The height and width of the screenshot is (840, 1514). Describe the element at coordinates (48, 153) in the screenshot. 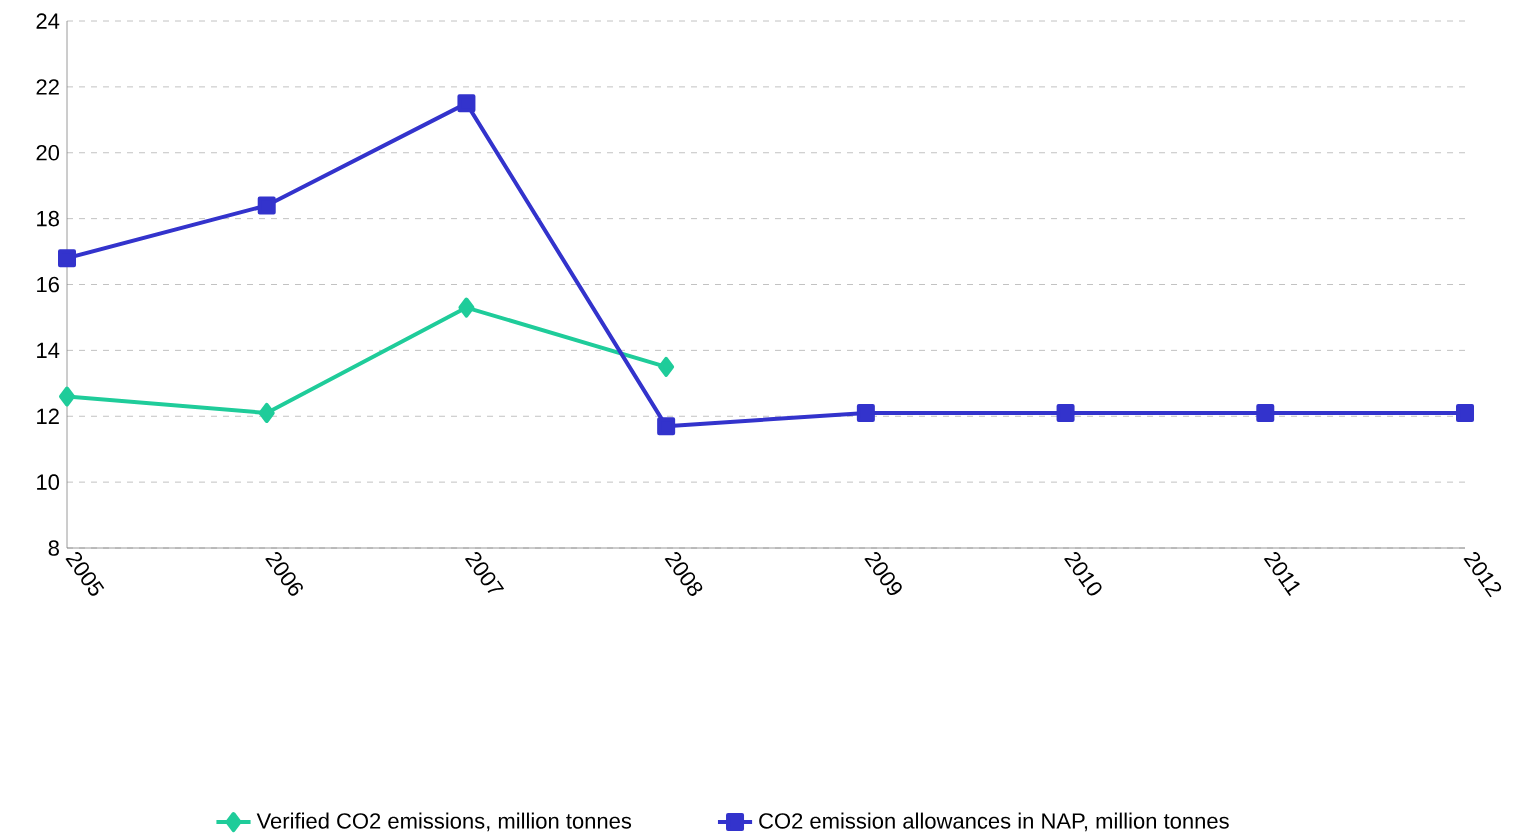

I see `y-tick-label: 20` at that location.